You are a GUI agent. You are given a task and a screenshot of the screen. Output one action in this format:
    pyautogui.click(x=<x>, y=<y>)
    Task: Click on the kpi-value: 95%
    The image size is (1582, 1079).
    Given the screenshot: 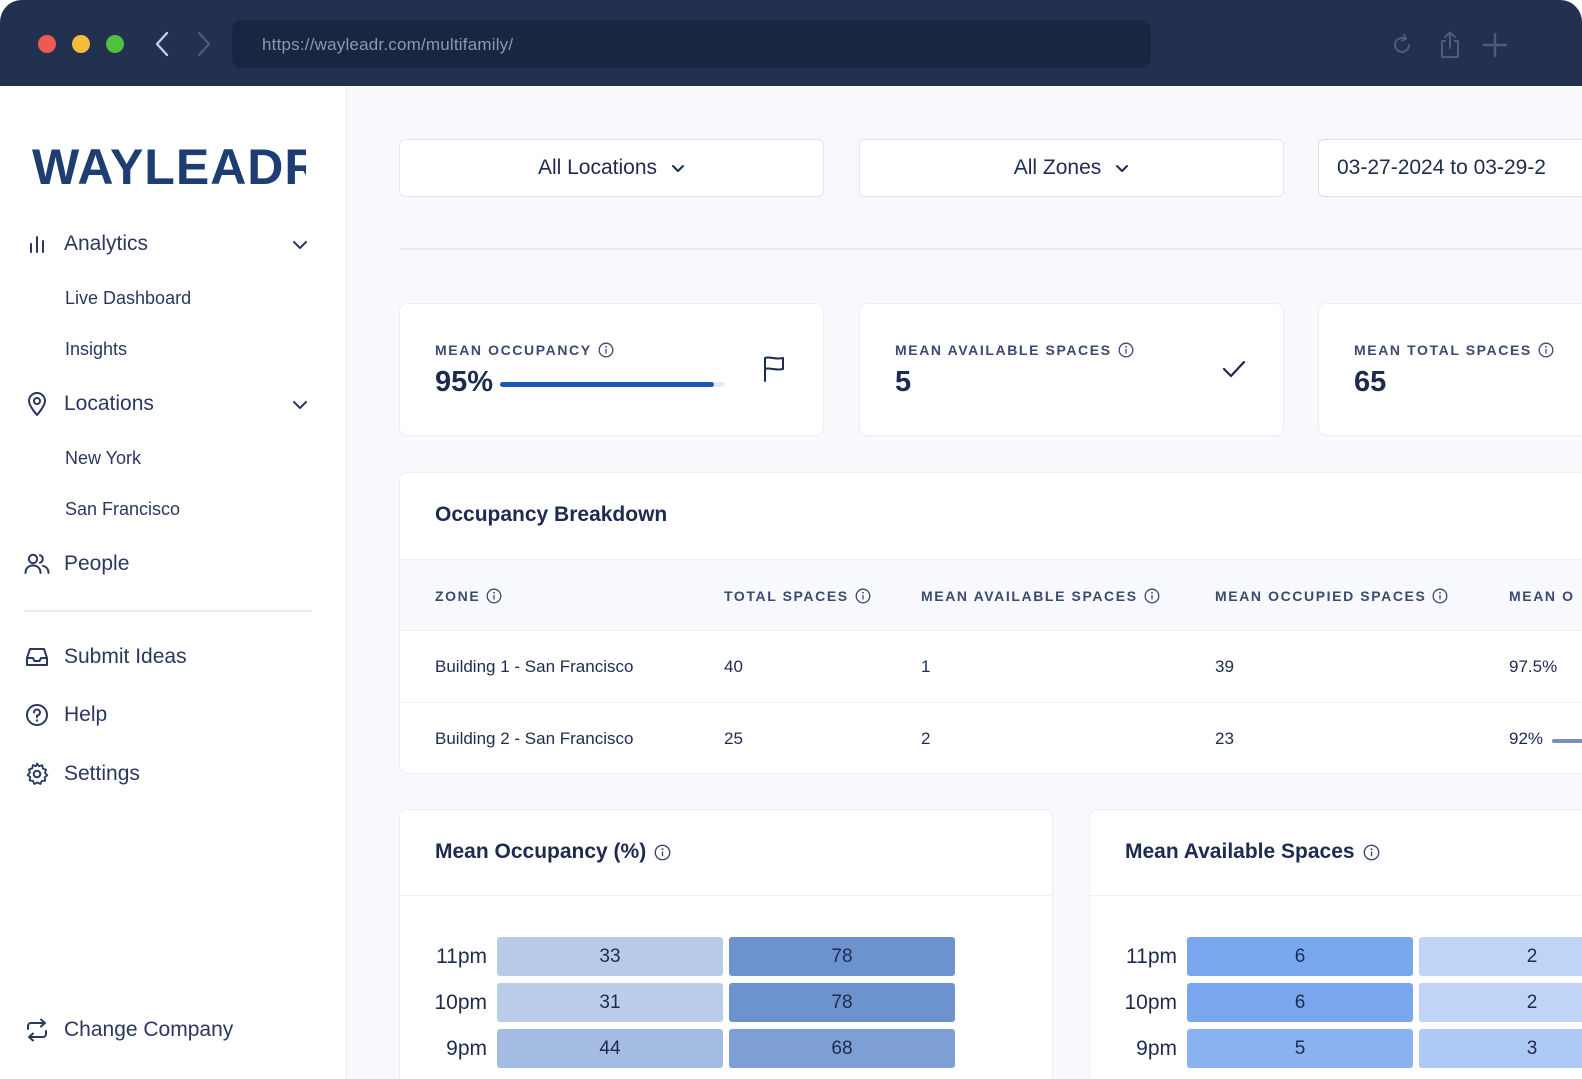 What is the action you would take?
    pyautogui.click(x=464, y=382)
    